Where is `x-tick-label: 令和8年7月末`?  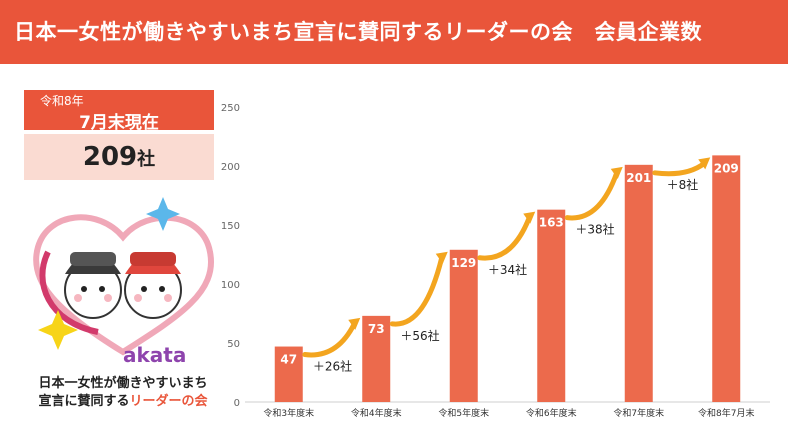 x-tick-label: 令和8年7月末 is located at coordinates (726, 413).